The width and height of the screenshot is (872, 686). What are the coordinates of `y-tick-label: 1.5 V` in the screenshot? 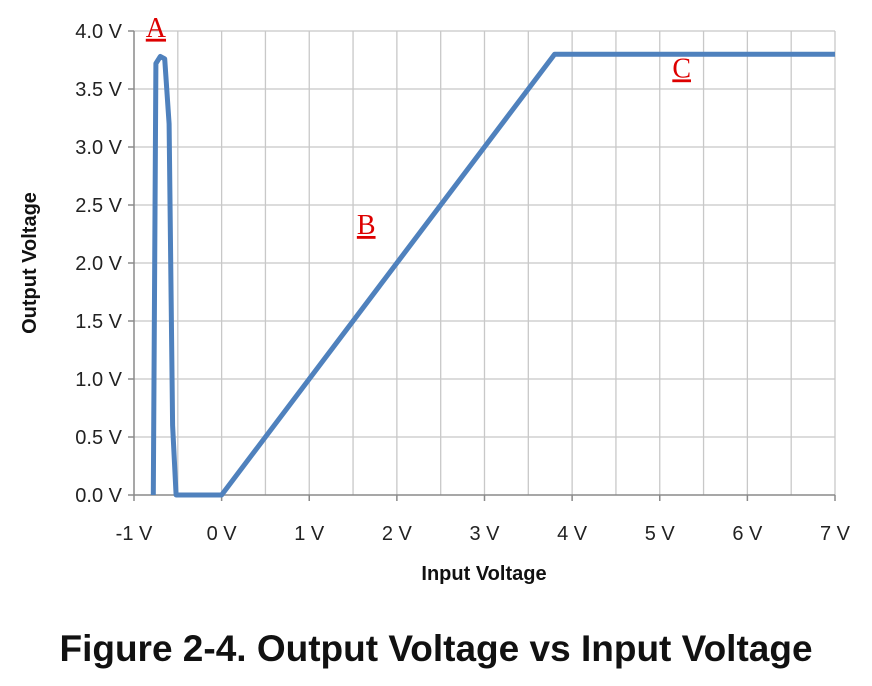 It's located at (98, 322).